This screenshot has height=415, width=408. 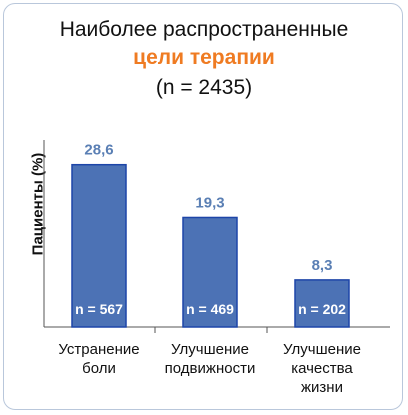 What do you see at coordinates (210, 309) in the screenshot?
I see `n-label-1: n = 469` at bounding box center [210, 309].